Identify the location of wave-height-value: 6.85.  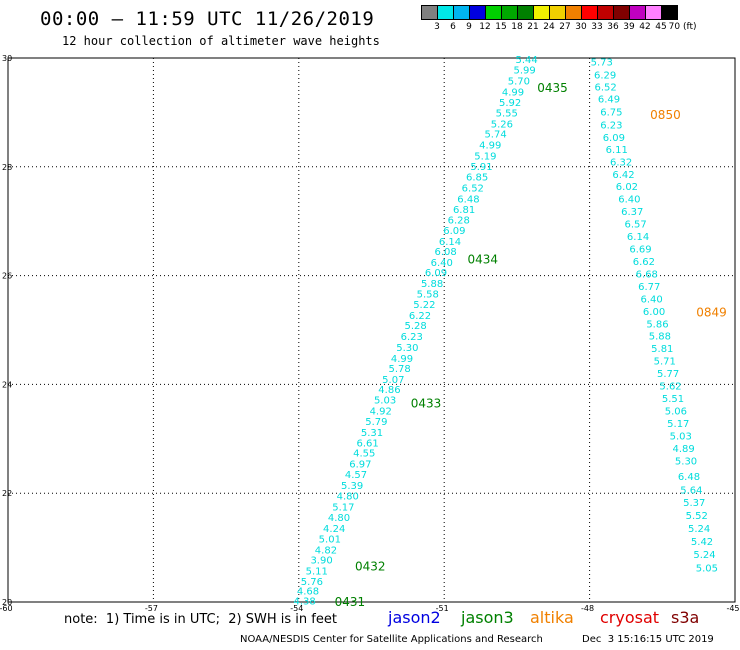
(477, 178).